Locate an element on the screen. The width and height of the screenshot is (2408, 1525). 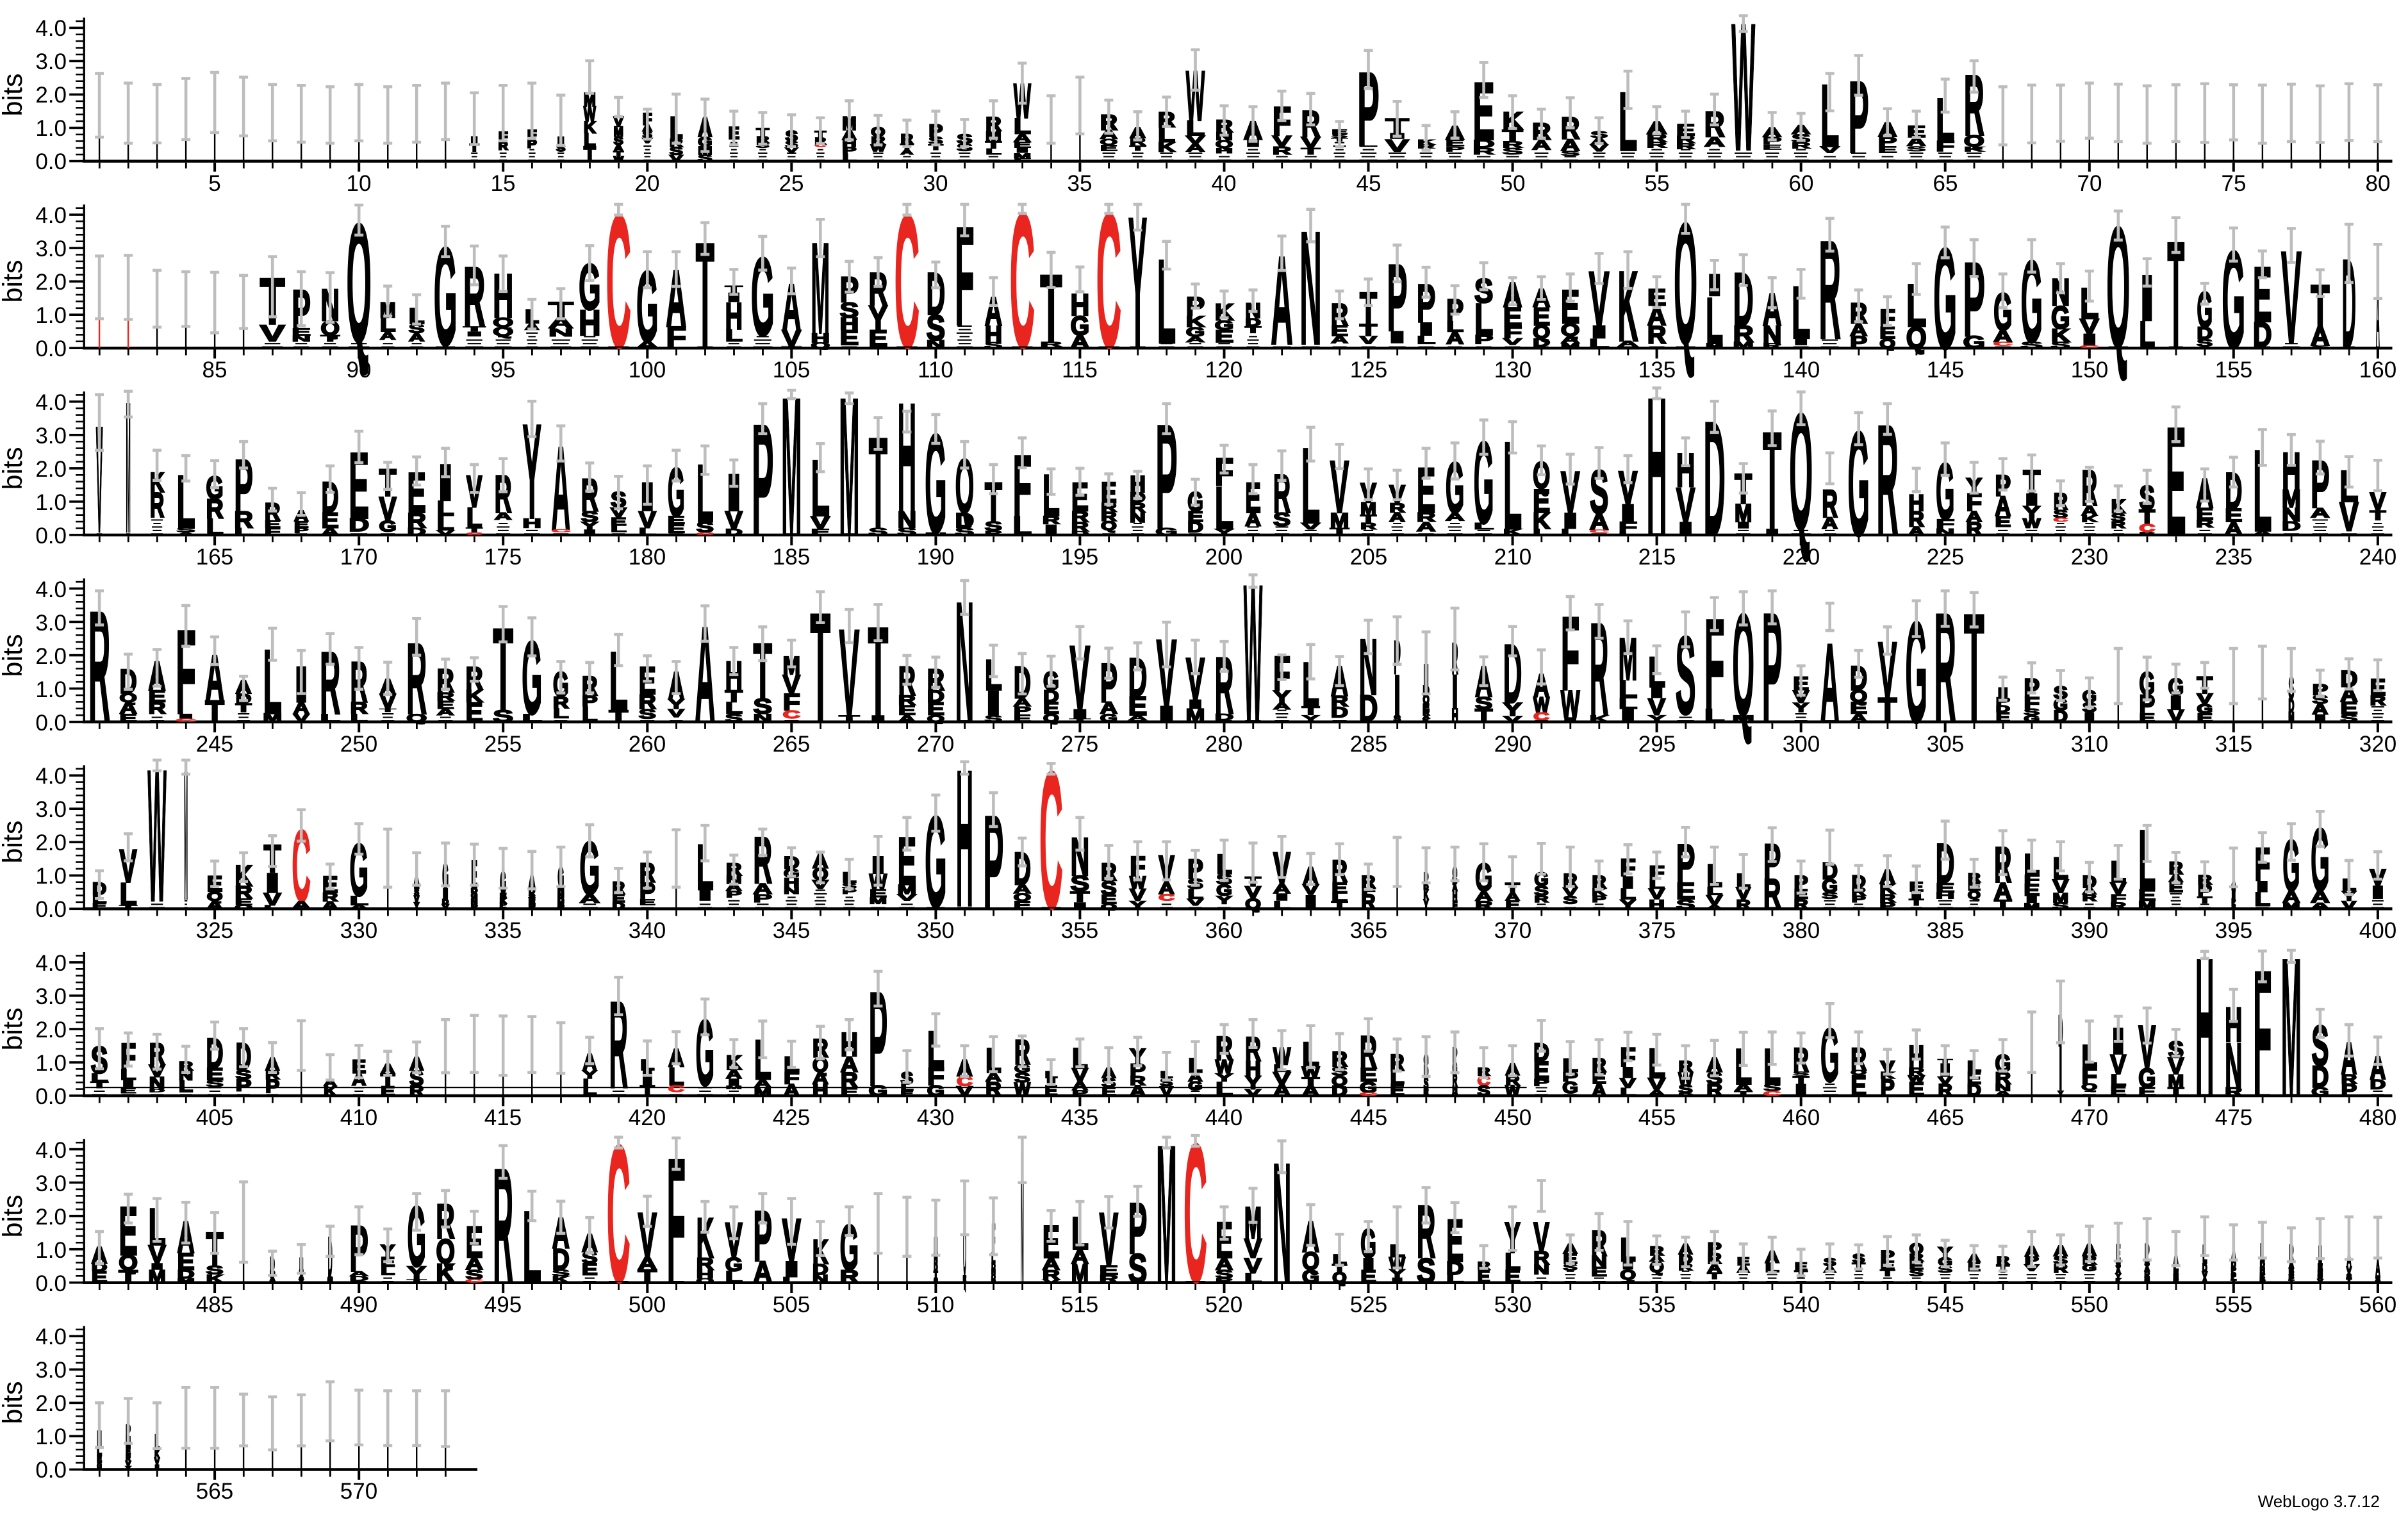
svg-text: 85 is located at coordinates (214, 370).